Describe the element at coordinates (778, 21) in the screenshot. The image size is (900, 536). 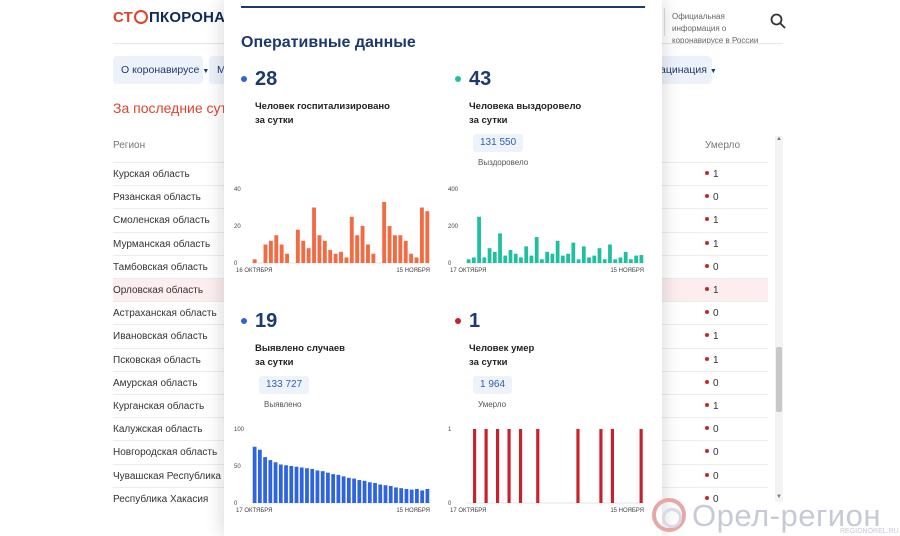
I see `search-icon` at that location.